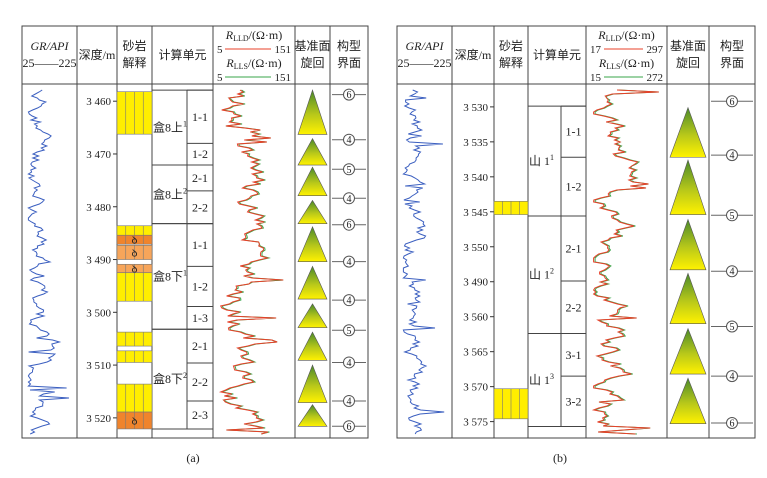 The width and height of the screenshot is (767, 478). I want to click on subunit-label: 1-1, so click(574, 132).